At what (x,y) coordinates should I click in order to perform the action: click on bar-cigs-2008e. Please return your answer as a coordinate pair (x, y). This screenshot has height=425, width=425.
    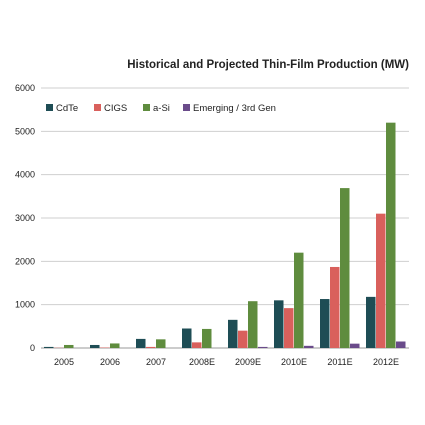
    Looking at the image, I should click on (197, 345).